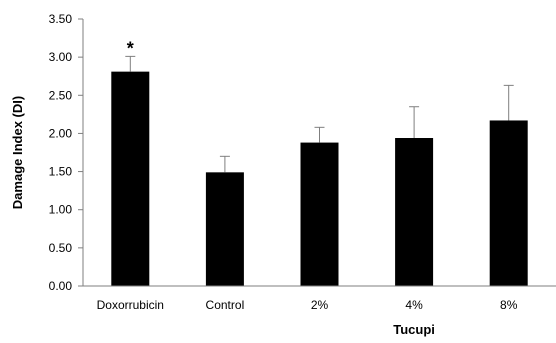  I want to click on annotations: *, so click(130, 48).